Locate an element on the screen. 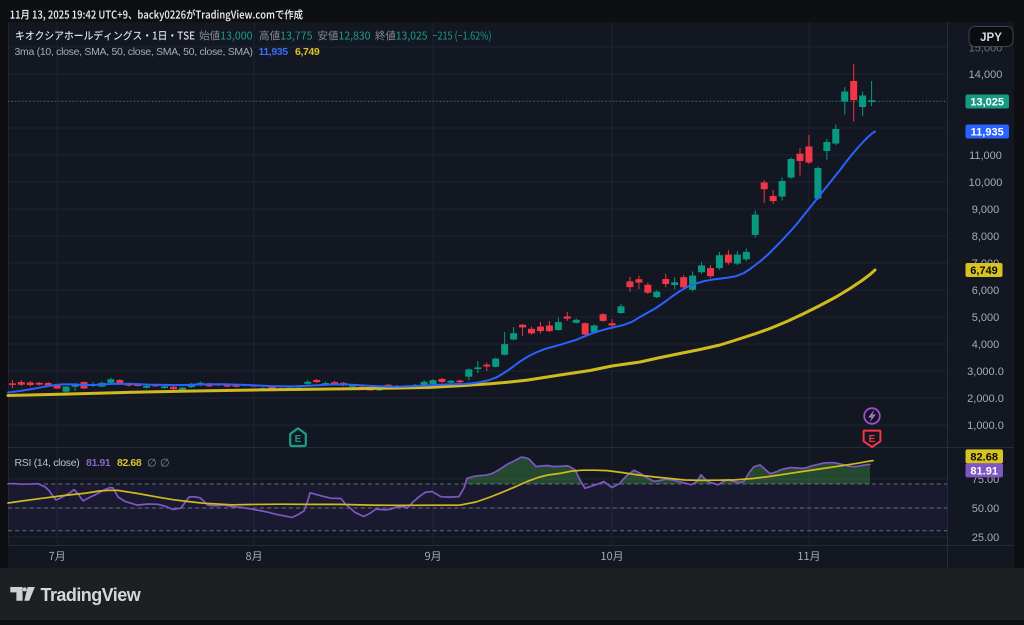 This screenshot has width=1024, height=625. svg-text: 8,000 is located at coordinates (986, 237).